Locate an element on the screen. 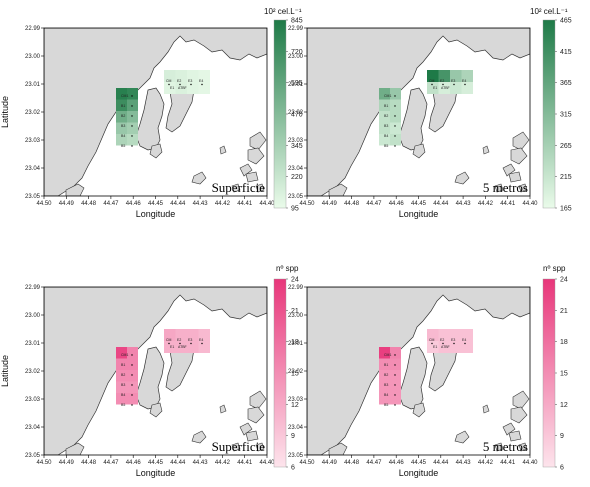 This screenshot has width=590, height=487. colorbar-tick-label: 315 is located at coordinates (566, 115).